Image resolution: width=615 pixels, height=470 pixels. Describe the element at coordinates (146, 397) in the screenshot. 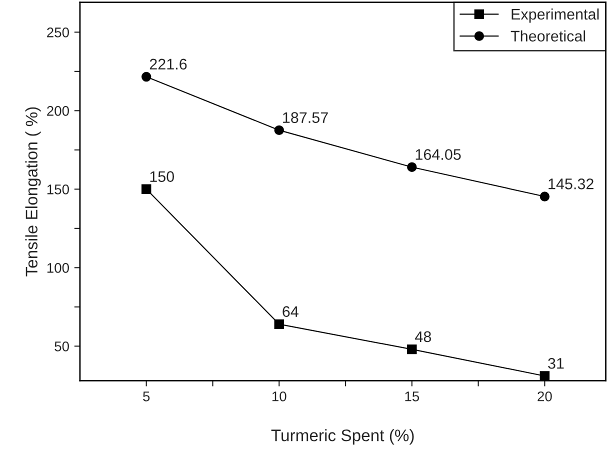

I see `x-tick-label: 5` at that location.